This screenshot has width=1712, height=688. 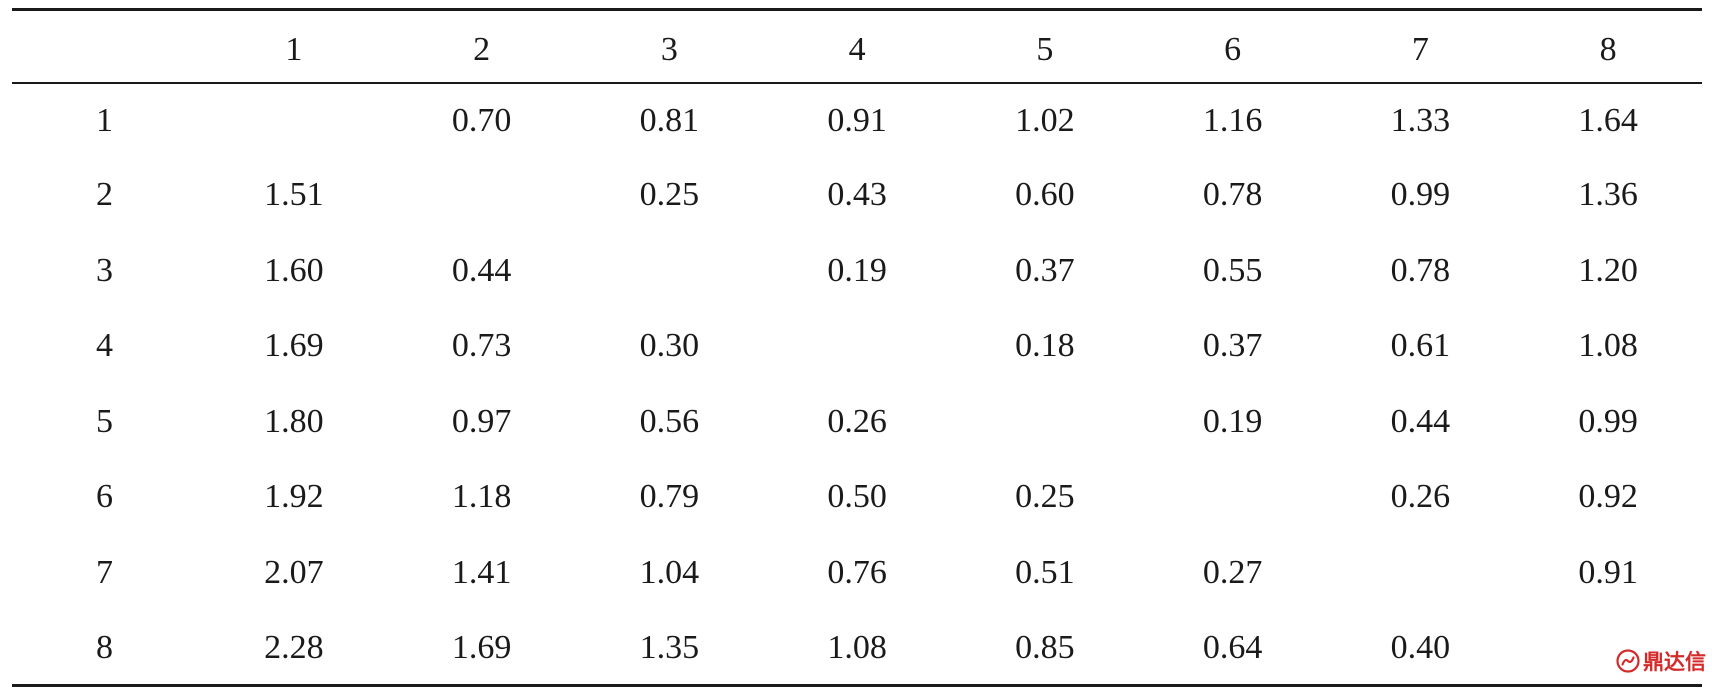 What do you see at coordinates (294, 648) in the screenshot?
I see `table-cell: 2.28` at bounding box center [294, 648].